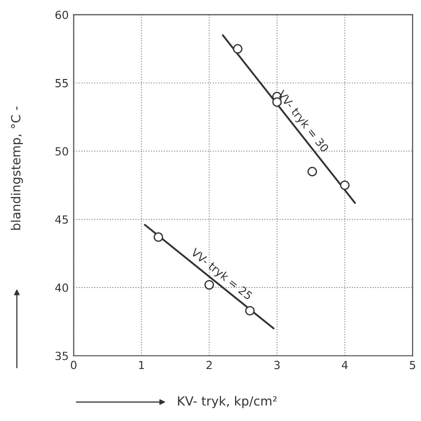 The width and height of the screenshot is (421, 421). I want to click on y-tick-label: 55, so click(62, 83).